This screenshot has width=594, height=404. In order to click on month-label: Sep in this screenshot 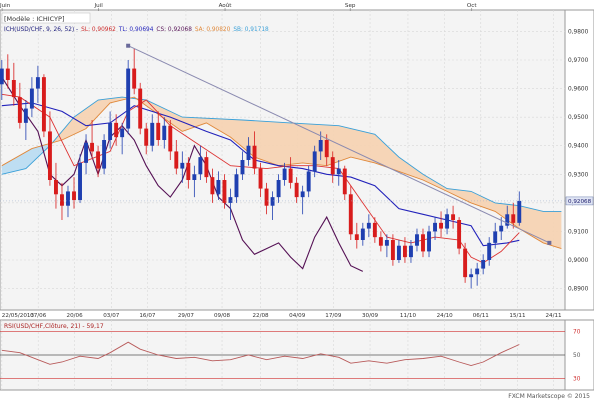, I will do `click(350, 6)`.